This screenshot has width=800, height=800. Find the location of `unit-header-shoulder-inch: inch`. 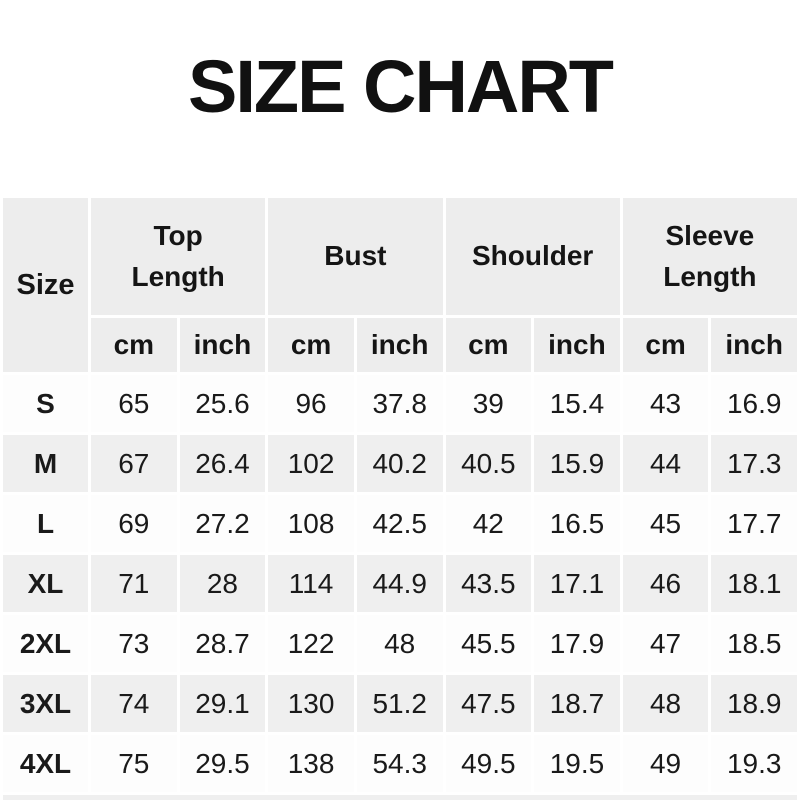

unit-header-shoulder-inch: inch is located at coordinates (577, 345).